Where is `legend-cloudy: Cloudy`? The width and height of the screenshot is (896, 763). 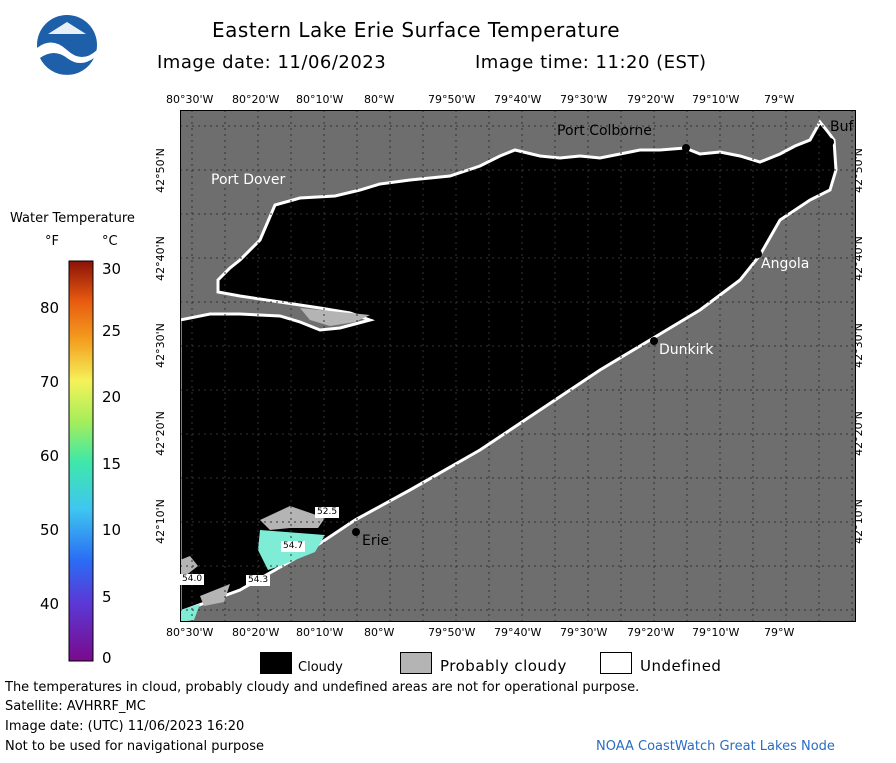 legend-cloudy: Cloudy is located at coordinates (320, 667).